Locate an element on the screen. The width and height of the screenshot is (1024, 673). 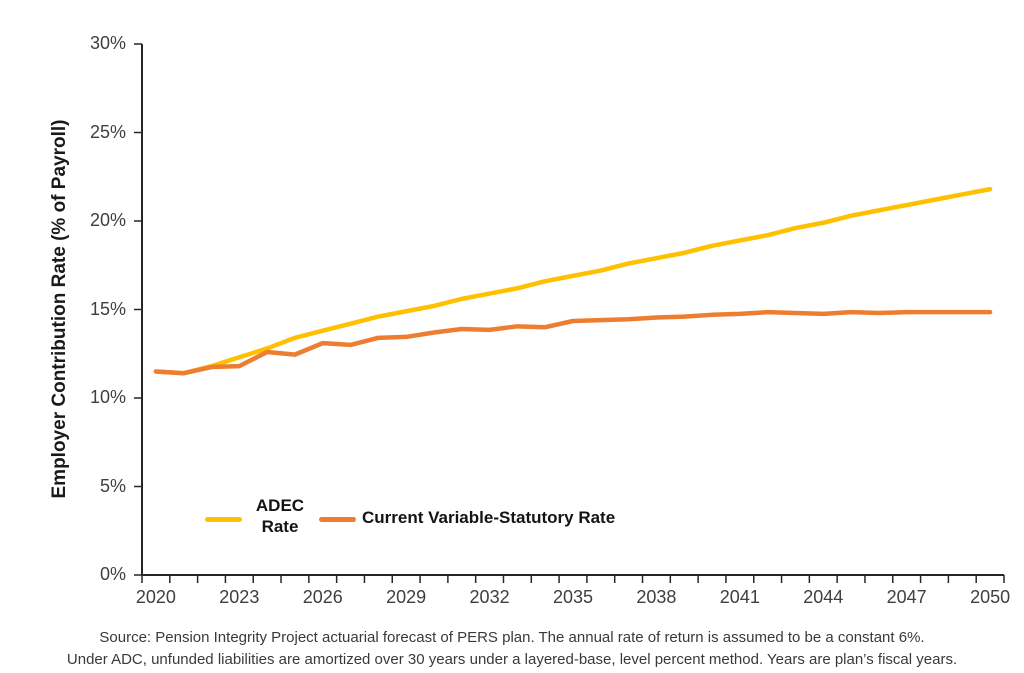
y-tick-label: 10% is located at coordinates (107, 397).